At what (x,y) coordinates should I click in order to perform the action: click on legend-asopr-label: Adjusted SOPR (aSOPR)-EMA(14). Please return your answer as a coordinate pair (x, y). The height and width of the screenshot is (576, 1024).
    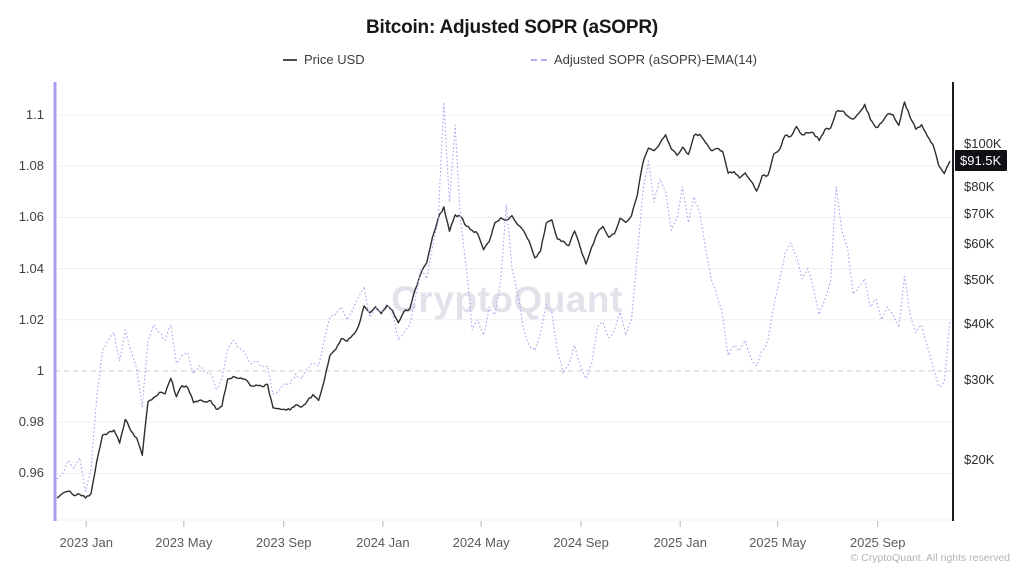
    Looking at the image, I should click on (656, 59).